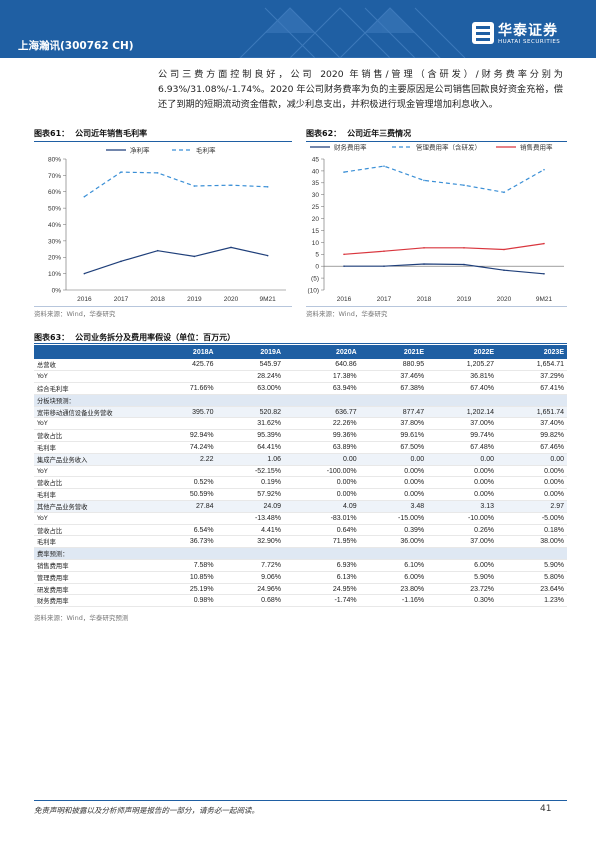  Describe the element at coordinates (532, 352) in the screenshot. I see `column-header-2023E: 2023E` at that location.